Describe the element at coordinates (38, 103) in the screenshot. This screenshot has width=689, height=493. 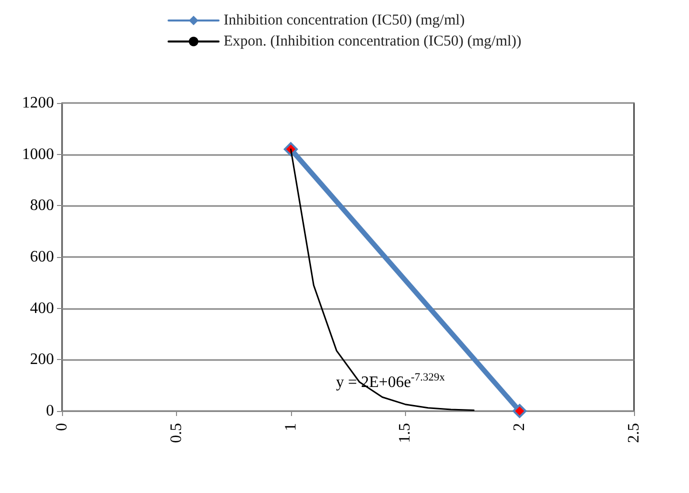
I see `y-tick-label: 1200` at that location.